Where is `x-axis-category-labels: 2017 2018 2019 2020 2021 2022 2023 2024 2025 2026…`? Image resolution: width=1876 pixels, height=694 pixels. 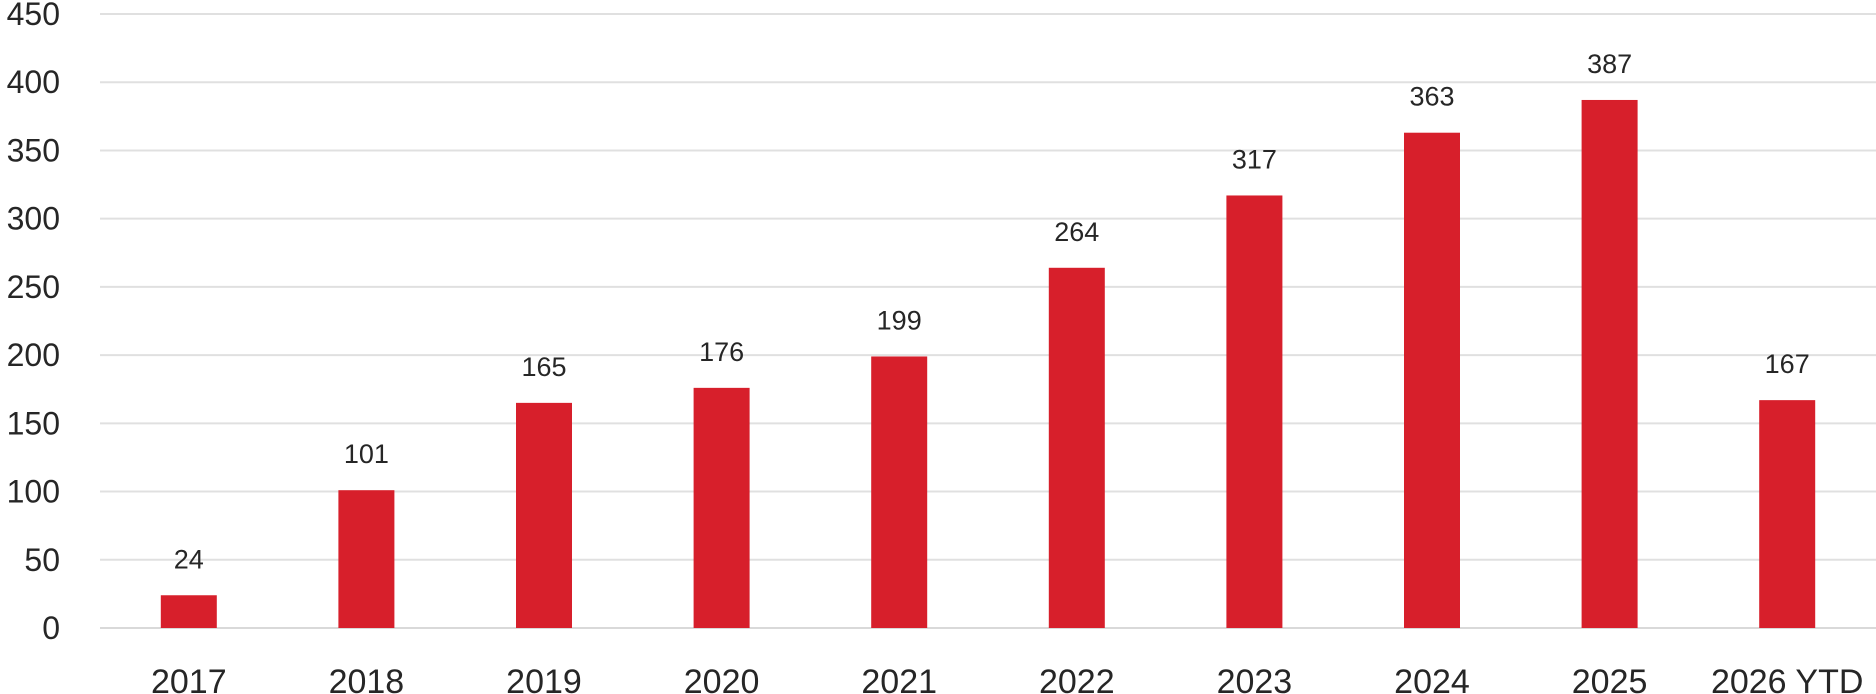
x-axis-category-labels: 2017 2018 2019 2020 2021 2022 2023 2024 2025 2026… is located at coordinates (1007, 678).